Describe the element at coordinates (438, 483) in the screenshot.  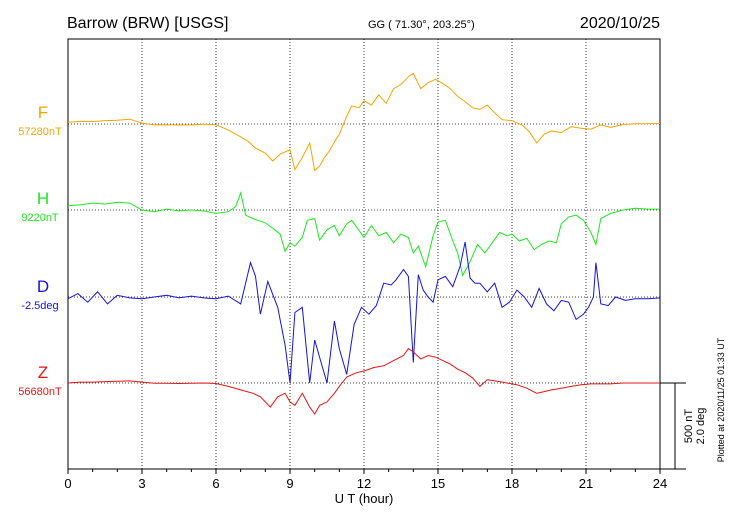
I see `x-tick-label: 15` at that location.